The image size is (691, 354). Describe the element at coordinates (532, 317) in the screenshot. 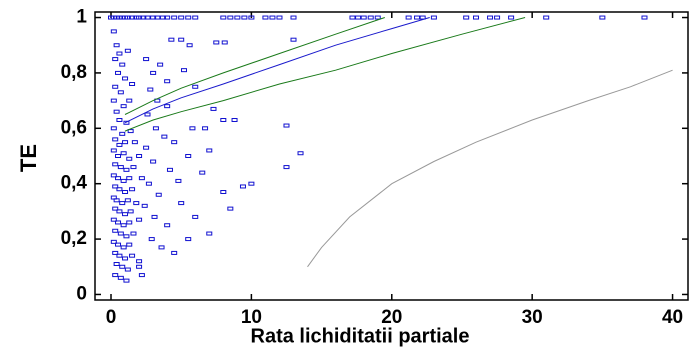

I see `x-tick-label: 30` at that location.